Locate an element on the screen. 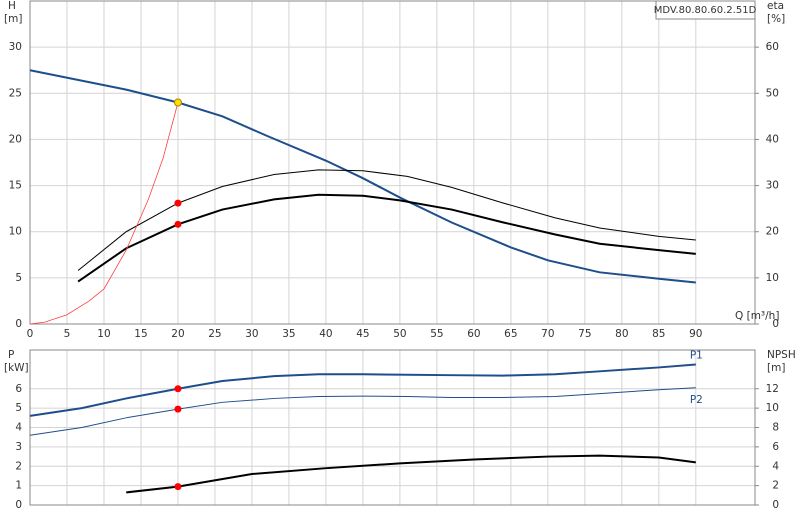  y2-tick-label: 6 is located at coordinates (775, 447).